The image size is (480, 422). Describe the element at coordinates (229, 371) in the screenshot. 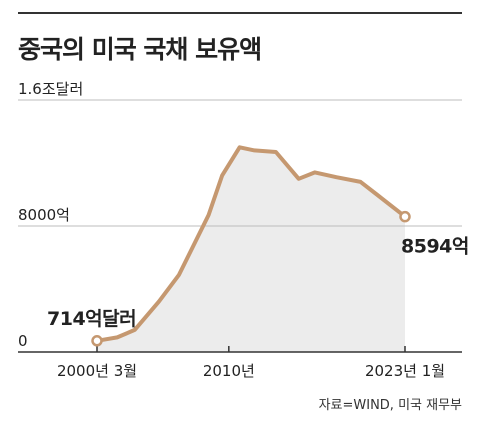

I see `x-tick-label: 2010년` at that location.